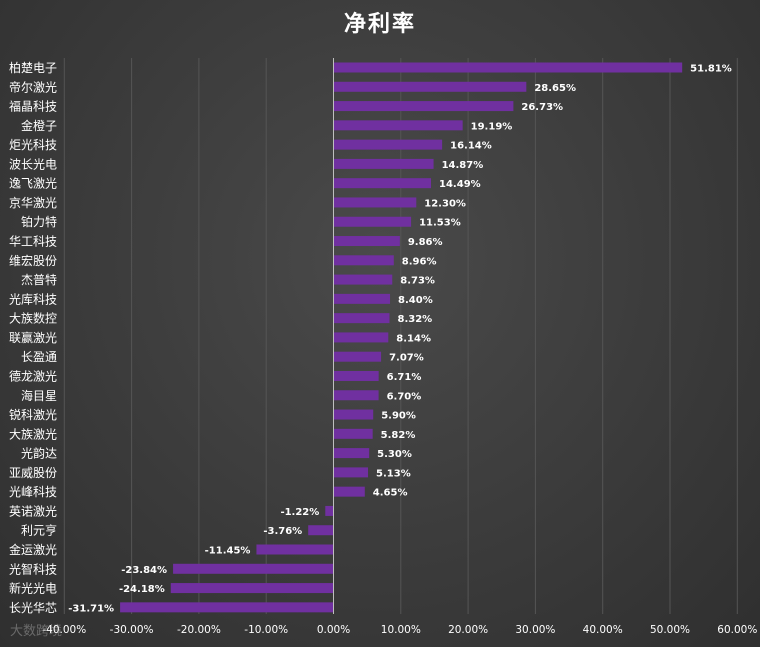  Describe the element at coordinates (33, 492) in the screenshot. I see `category-label: 光峰科技` at that location.